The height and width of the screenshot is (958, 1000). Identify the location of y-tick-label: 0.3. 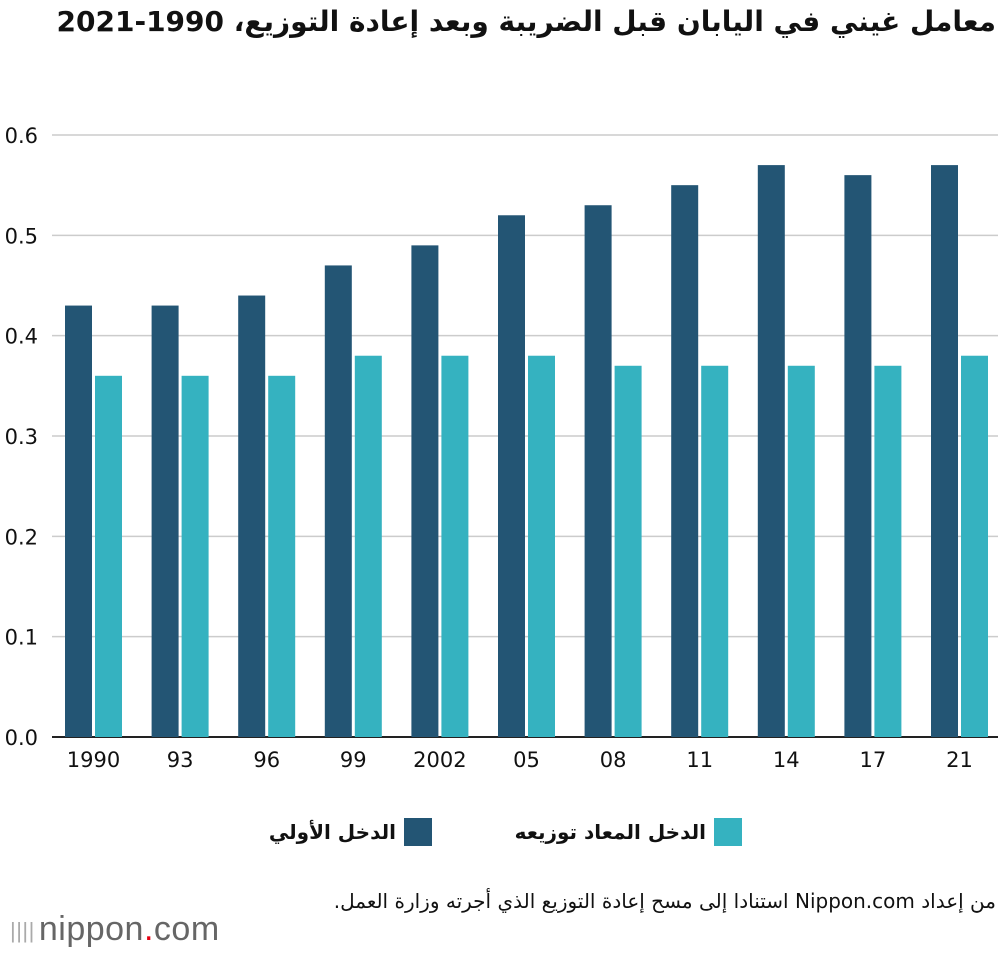
(21, 437).